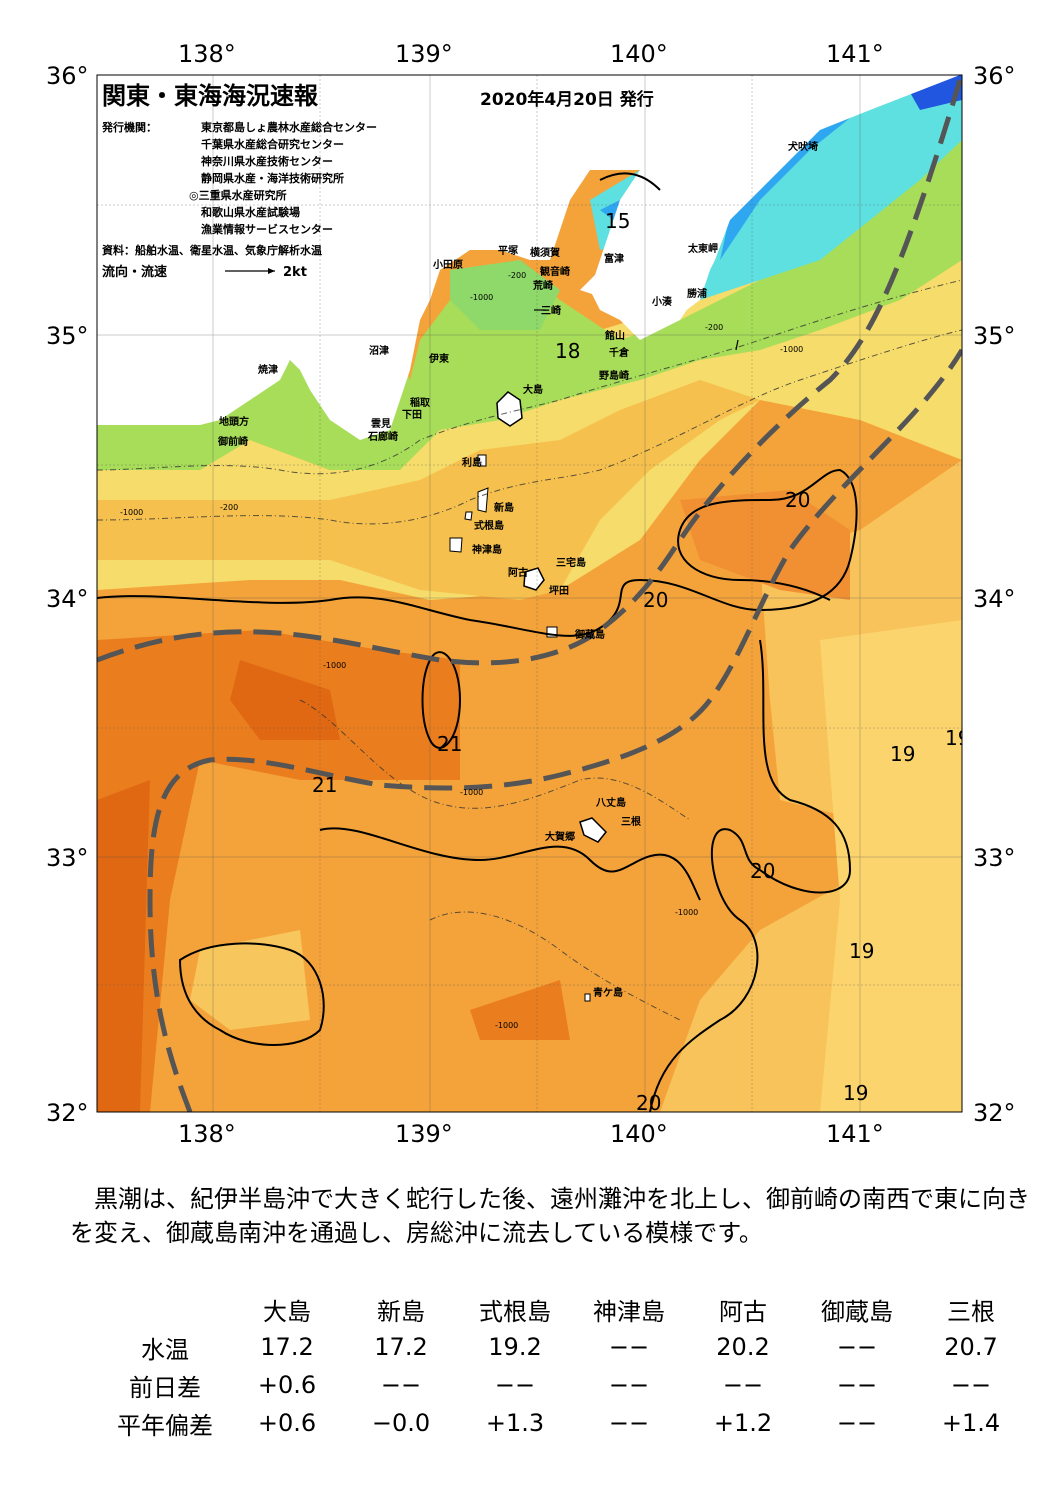 The image size is (1064, 1503). What do you see at coordinates (855, 1134) in the screenshot?
I see `lon-tick-label: 141°` at bounding box center [855, 1134].